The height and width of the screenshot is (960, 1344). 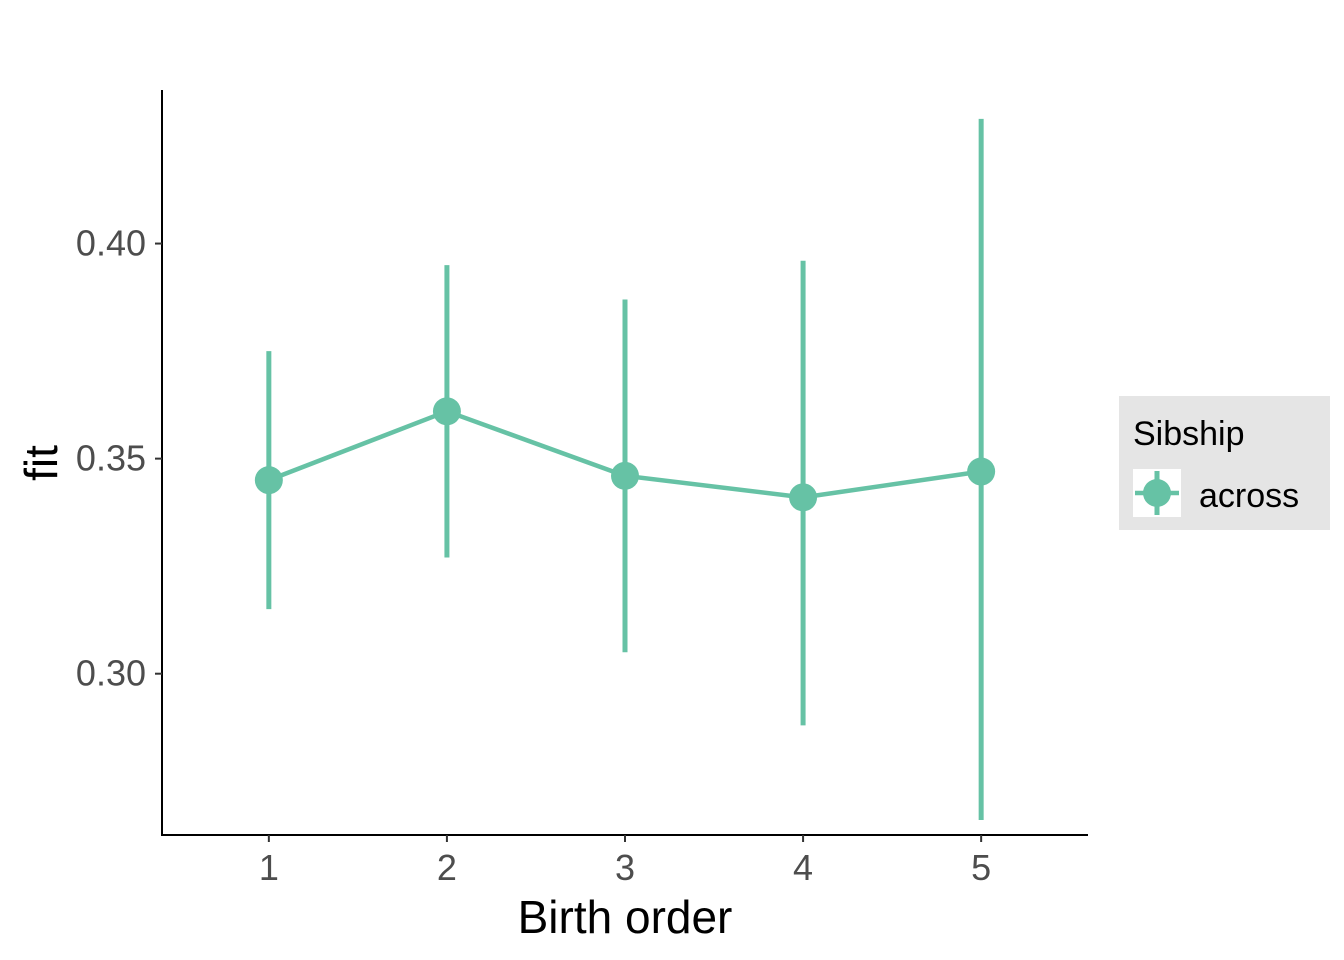 I want to click on x-tick-label: 1, so click(x=269, y=867).